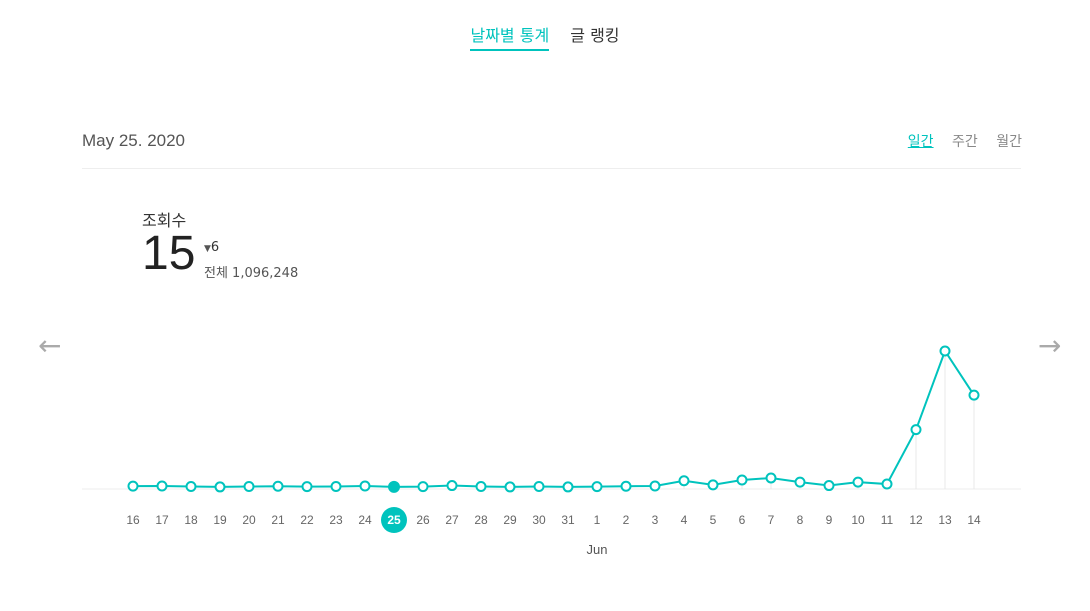 The image size is (1090, 611). Describe the element at coordinates (945, 520) in the screenshot. I see `x-tick-label: 13` at that location.